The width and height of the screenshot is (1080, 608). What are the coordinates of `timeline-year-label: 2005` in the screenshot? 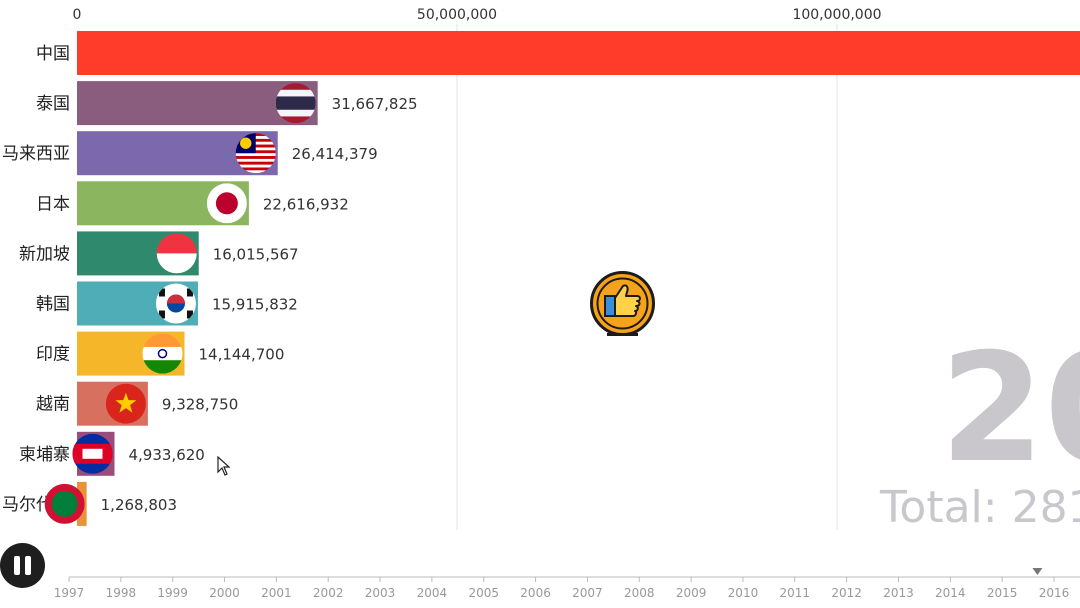 It's located at (483, 593).